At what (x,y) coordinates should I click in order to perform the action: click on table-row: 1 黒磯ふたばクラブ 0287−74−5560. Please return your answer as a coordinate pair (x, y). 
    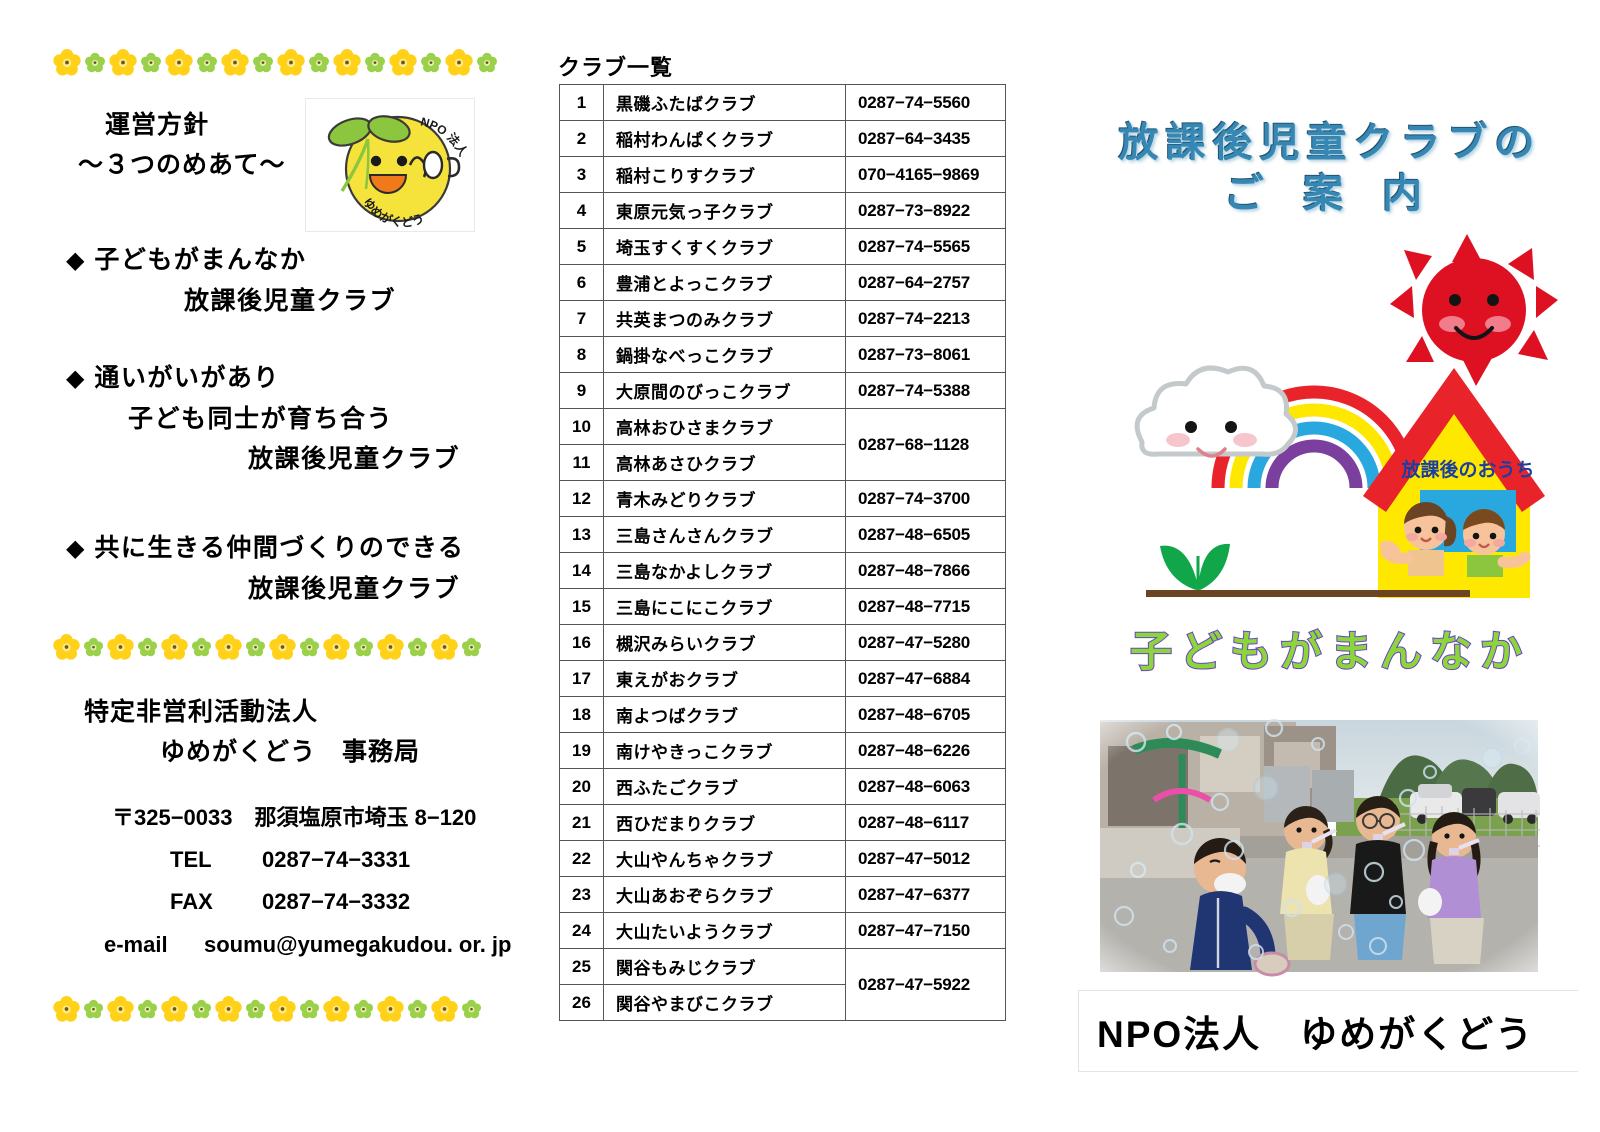
    Looking at the image, I should click on (782, 102).